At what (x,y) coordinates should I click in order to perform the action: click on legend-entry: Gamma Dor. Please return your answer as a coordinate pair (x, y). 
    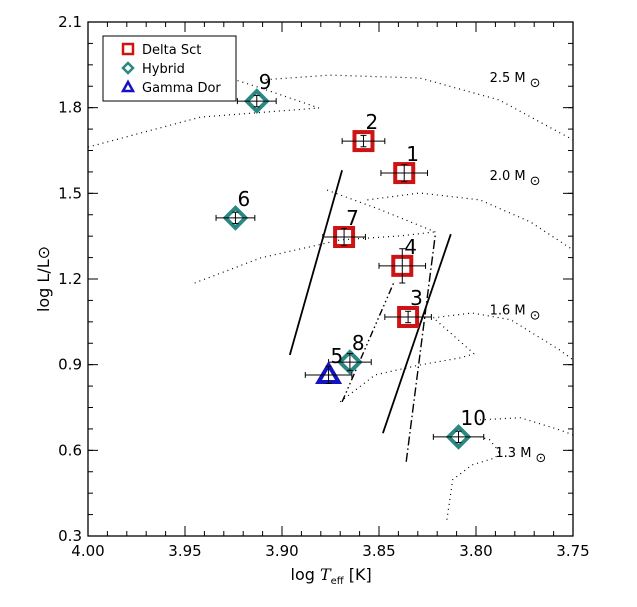
    Looking at the image, I should click on (170, 87).